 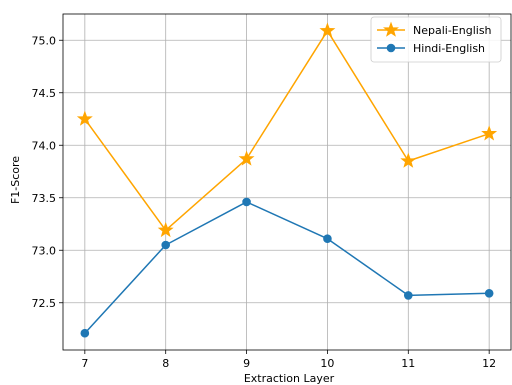 I want to click on y-tick-label: 73.0, so click(x=44, y=250).